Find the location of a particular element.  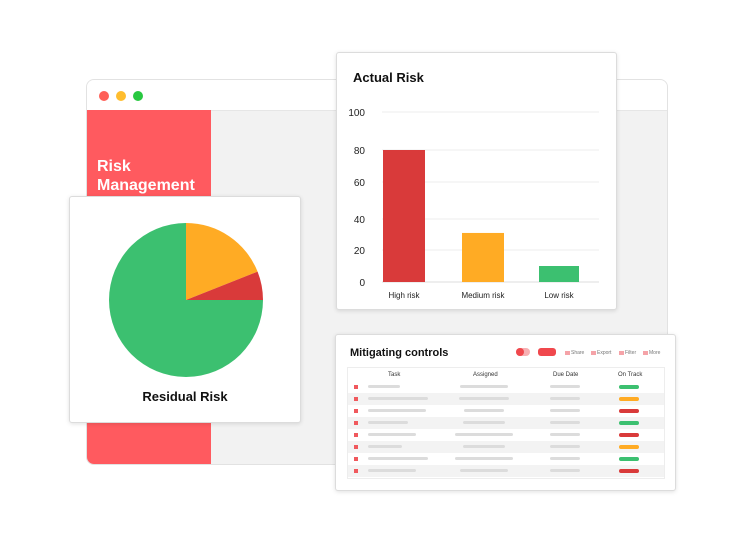

y-tick-label: 80 is located at coordinates (360, 151).